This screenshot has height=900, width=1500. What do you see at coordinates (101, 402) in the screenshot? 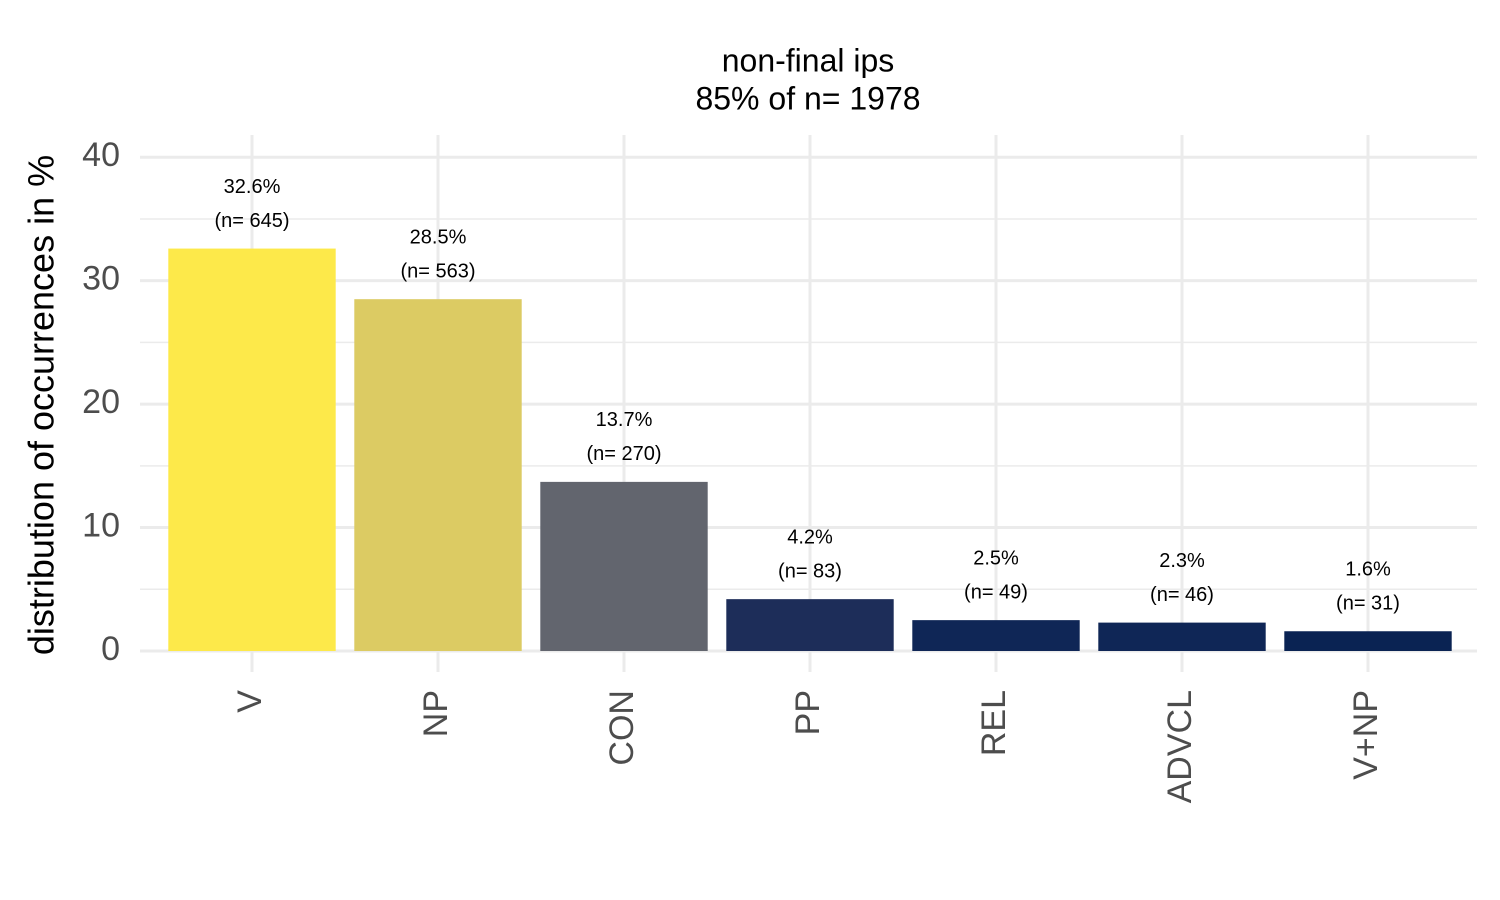
I see `y-tick-label: 20` at bounding box center [101, 402].